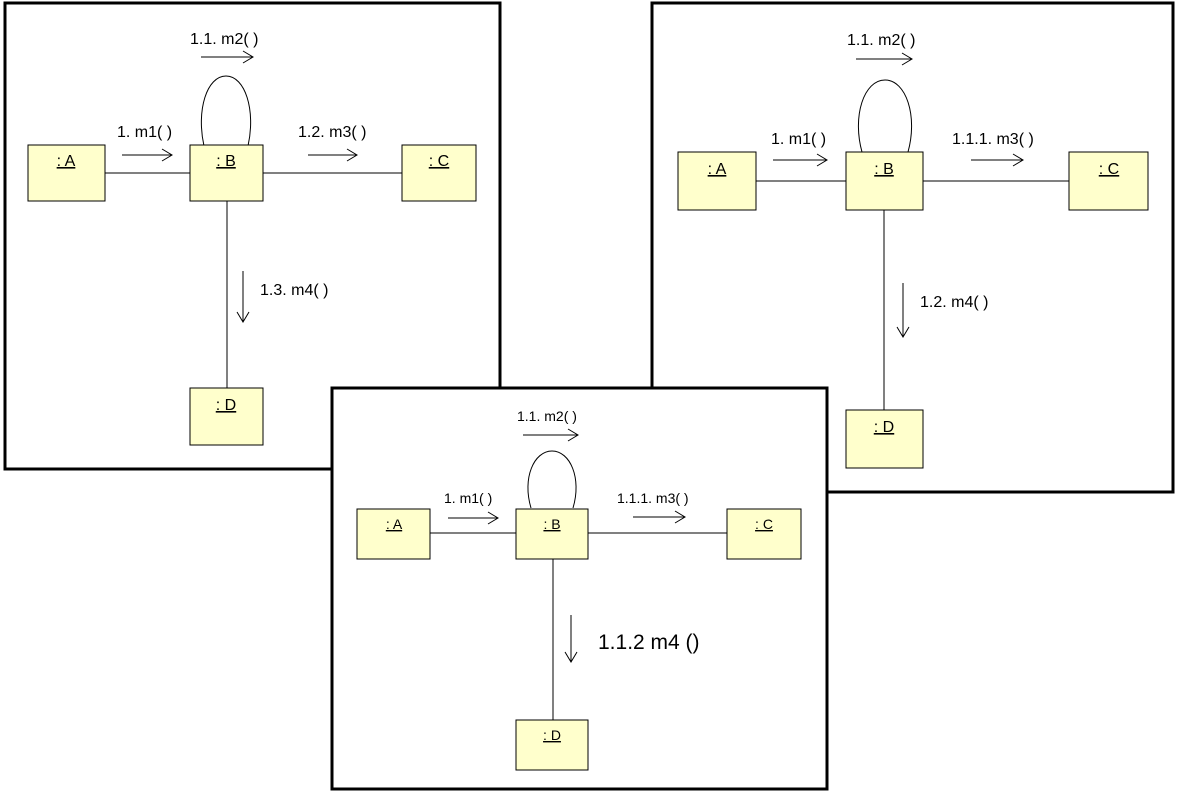  I want to click on message-label-m4: 1.1.2 m4 (), so click(649, 642).